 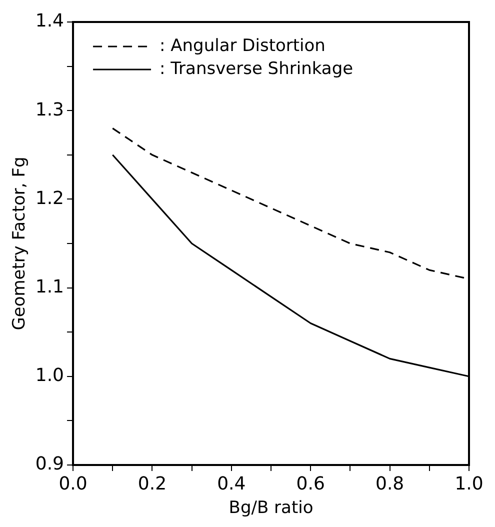 What do you see at coordinates (271, 508) in the screenshot?
I see `x-axis-title: Bg/B ratio` at bounding box center [271, 508].